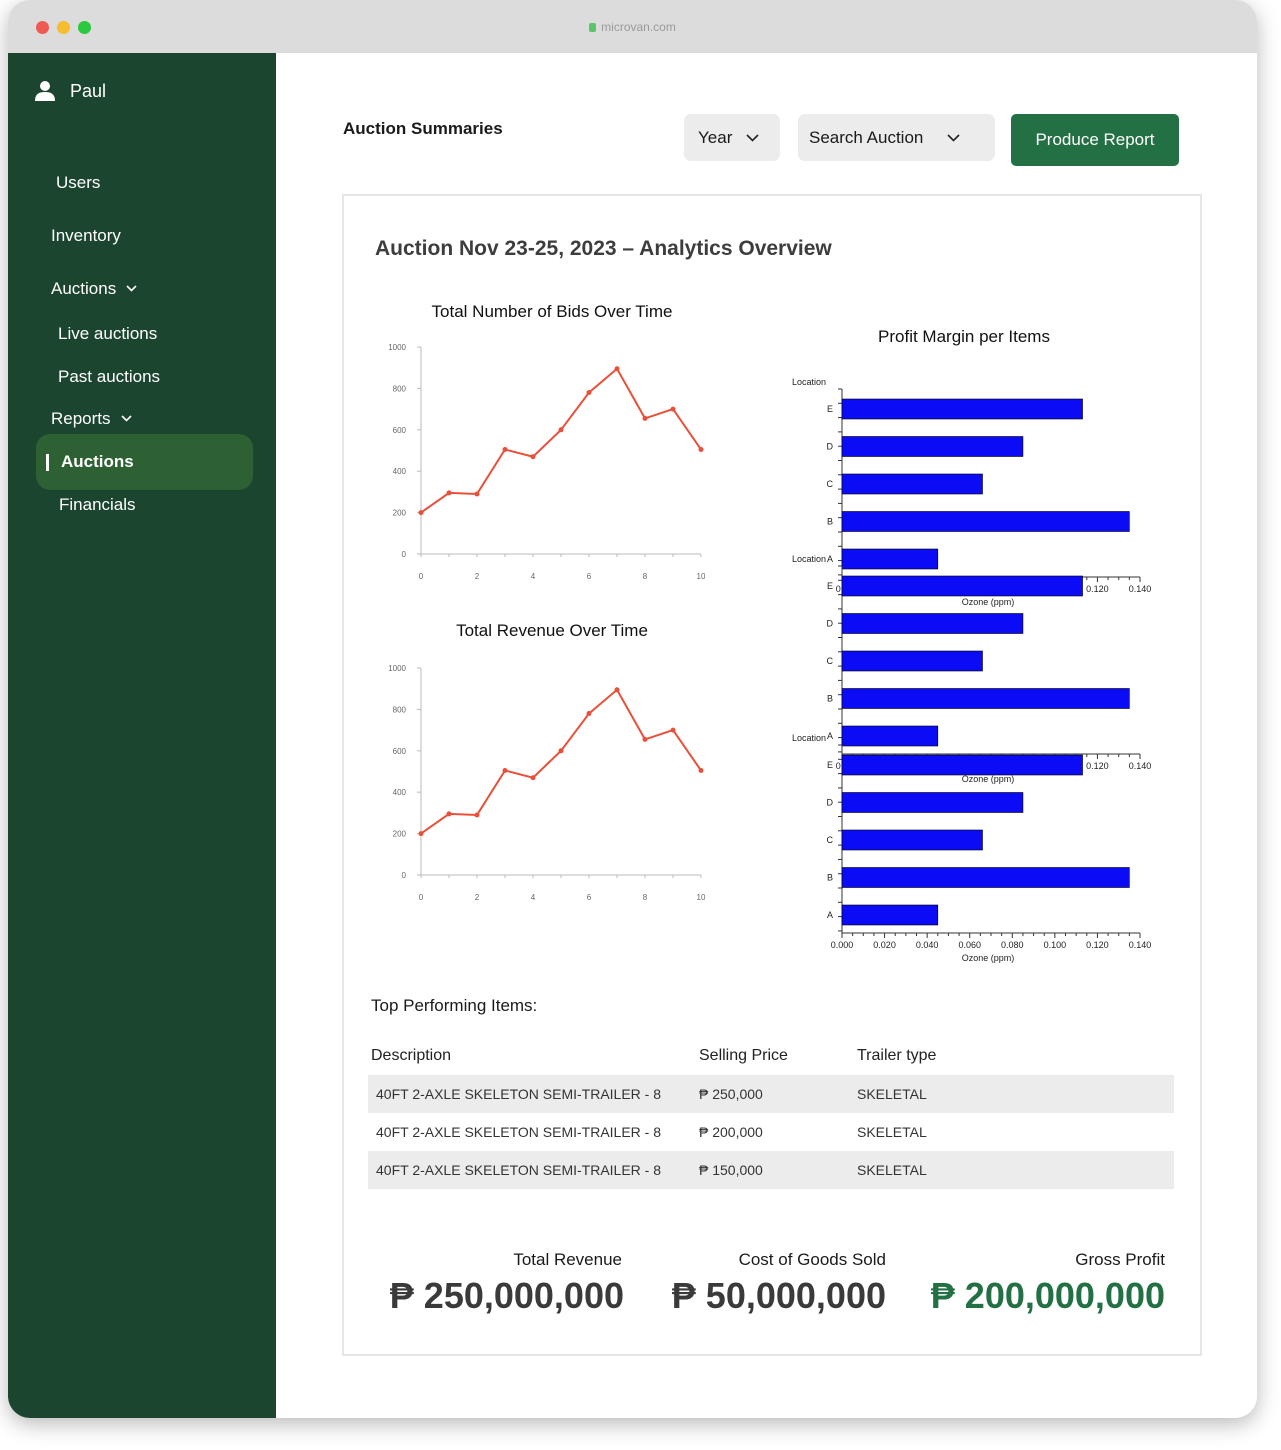  What do you see at coordinates (884, 945) in the screenshot?
I see `x-tick-label: 0.020` at bounding box center [884, 945].